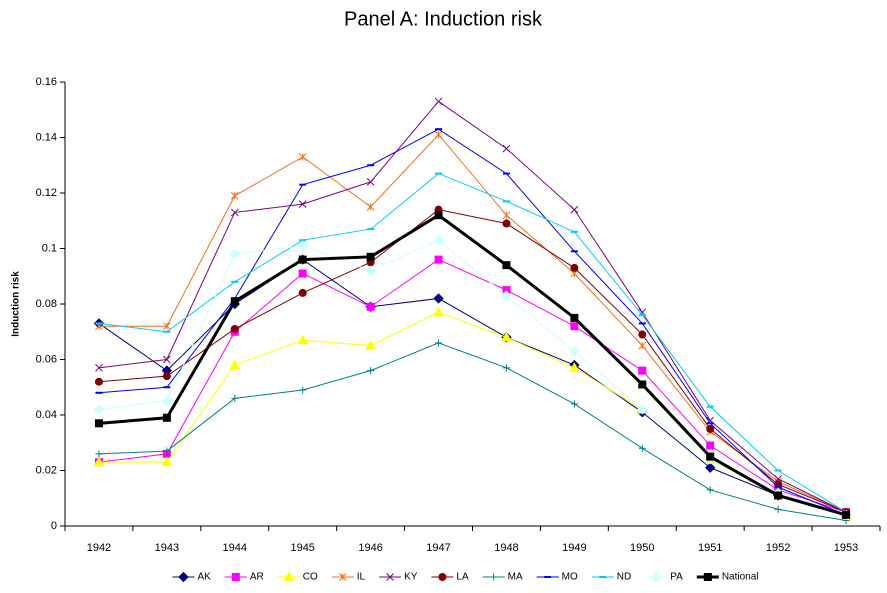 This screenshot has width=887, height=593. What do you see at coordinates (46, 82) in the screenshot?
I see `y-tick-label: 0.16` at bounding box center [46, 82].